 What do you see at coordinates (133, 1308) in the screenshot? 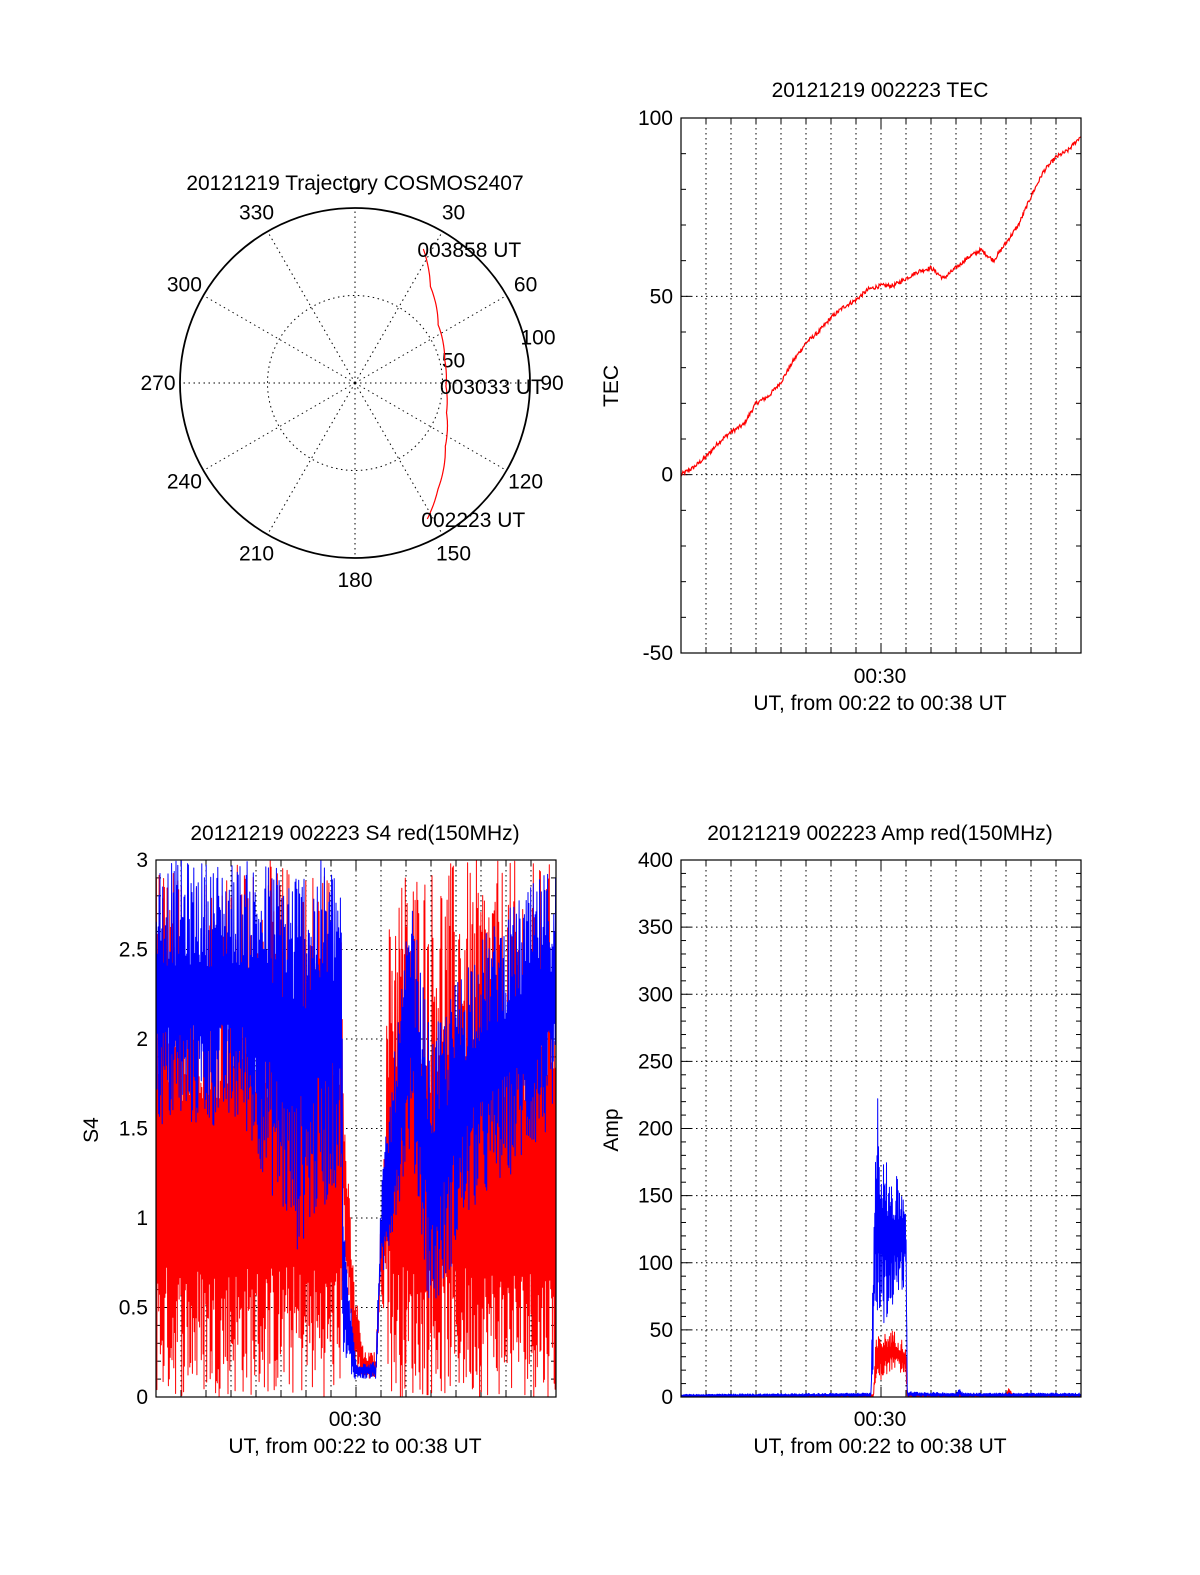
I see `y-tick-label: 0.5` at bounding box center [133, 1308].